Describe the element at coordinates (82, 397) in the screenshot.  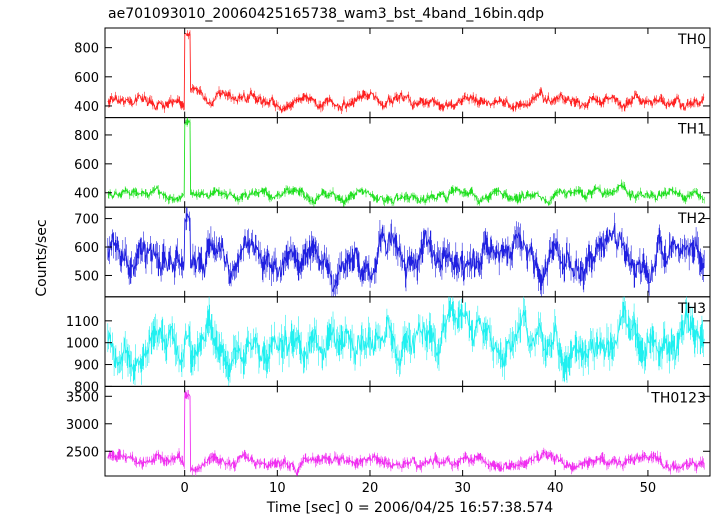
I see `y-tick-label: 3500` at that location.